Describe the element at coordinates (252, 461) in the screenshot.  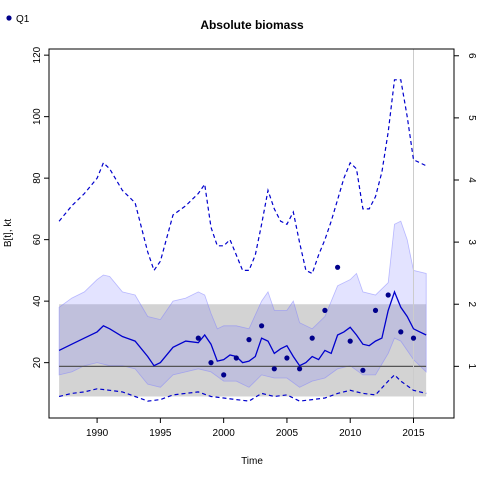
I see `x-axis-title: Time` at that location.